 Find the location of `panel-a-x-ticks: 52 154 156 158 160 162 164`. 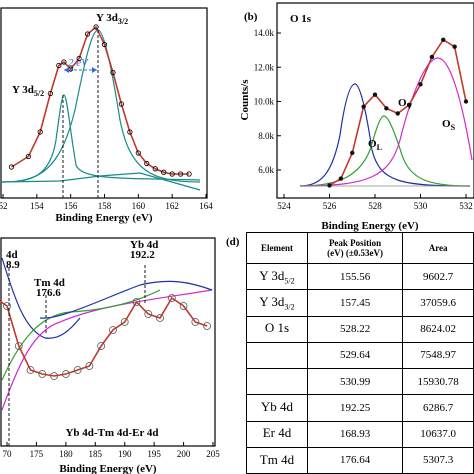

panel-a-x-ticks: 52 154 156 158 160 162 164 is located at coordinates (106, 202).